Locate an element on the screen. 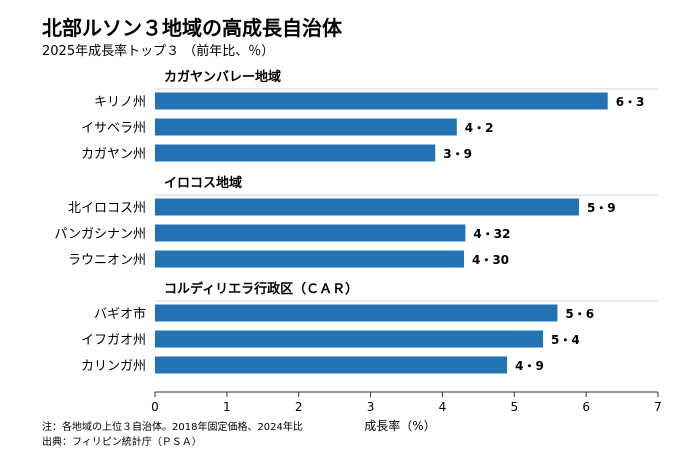 The width and height of the screenshot is (700, 466). category-label: パンガシナン州 is located at coordinates (100, 234).